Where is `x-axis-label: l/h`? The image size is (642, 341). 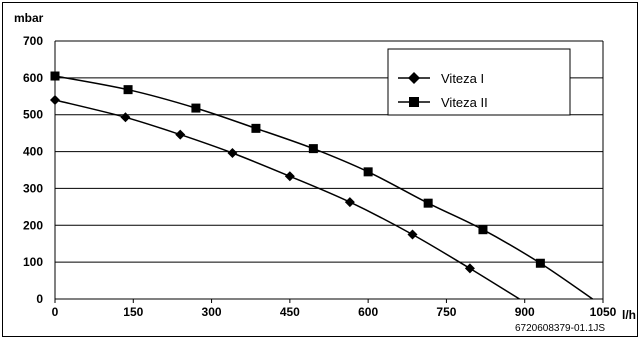
x-axis-label: l/h is located at coordinates (629, 315).